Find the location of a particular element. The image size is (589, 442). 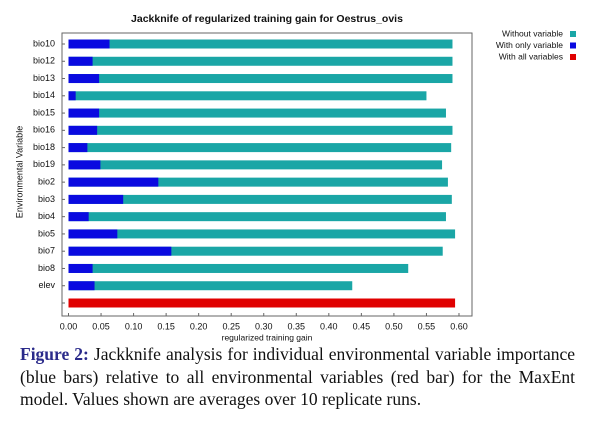

x-tick-label: 0.30 is located at coordinates (264, 326).